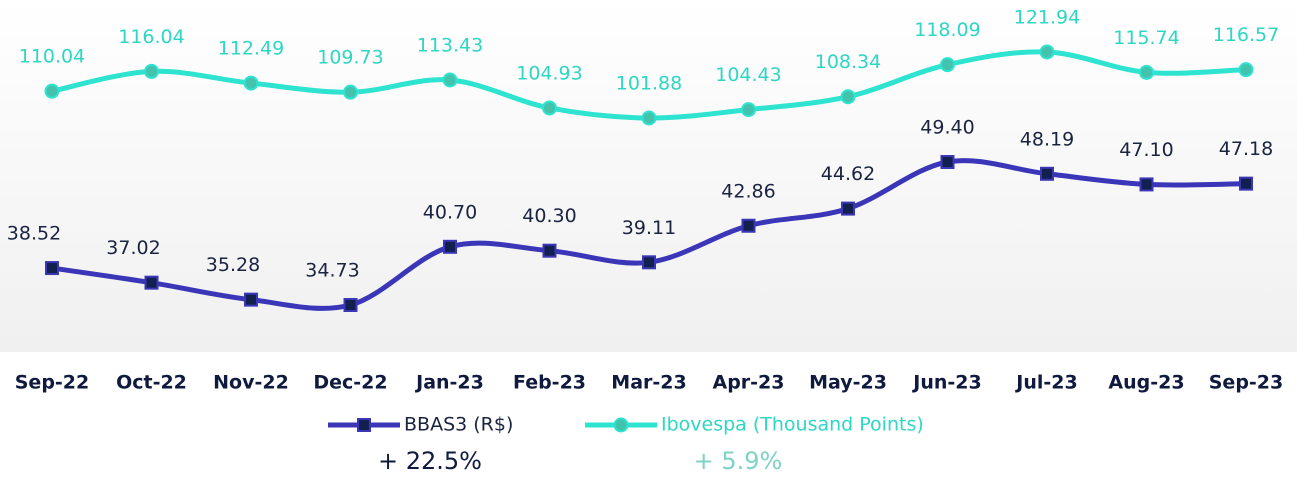 This screenshot has width=1297, height=482. What do you see at coordinates (848, 383) in the screenshot?
I see `x-tick-label: May-23` at bounding box center [848, 383].